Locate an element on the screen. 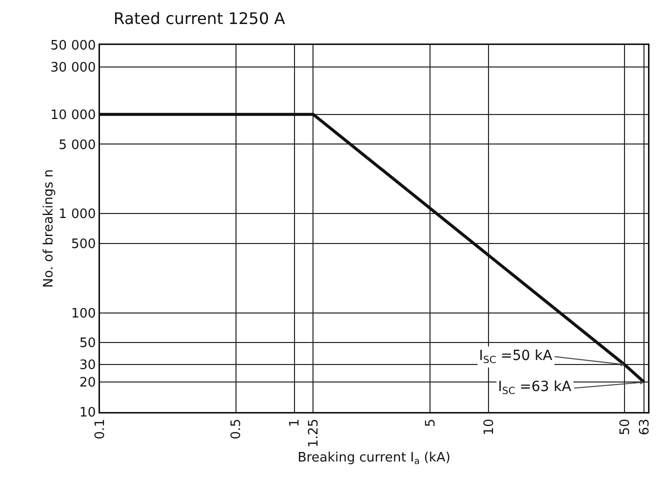 The height and width of the screenshot is (504, 668). y-tick-label: 30 000 is located at coordinates (73, 68).